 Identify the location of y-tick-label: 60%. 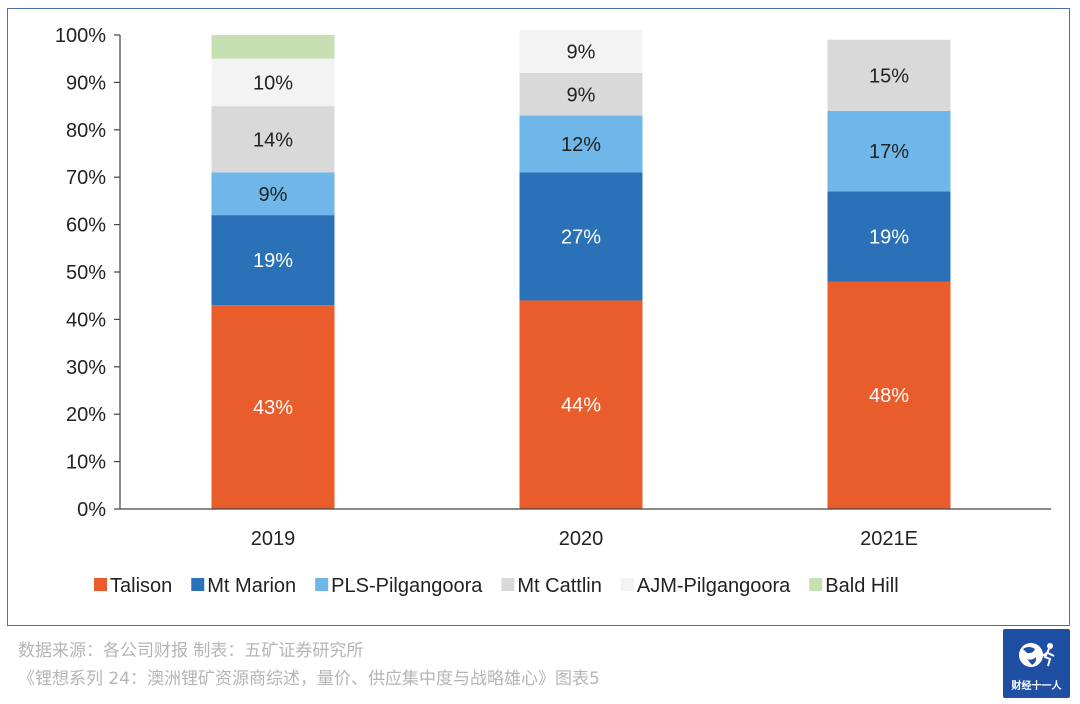
(86, 226).